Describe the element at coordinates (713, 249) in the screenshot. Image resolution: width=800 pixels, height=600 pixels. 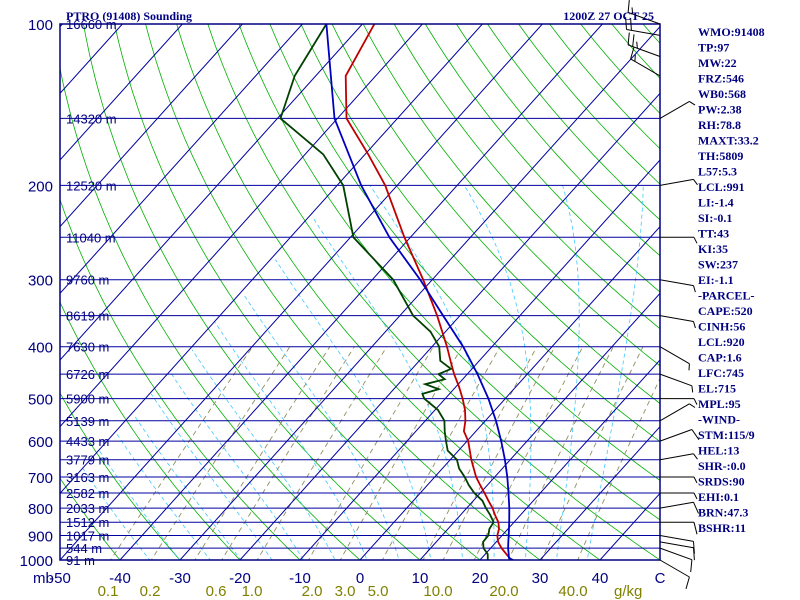
I see `stability-index: KI:35` at that location.